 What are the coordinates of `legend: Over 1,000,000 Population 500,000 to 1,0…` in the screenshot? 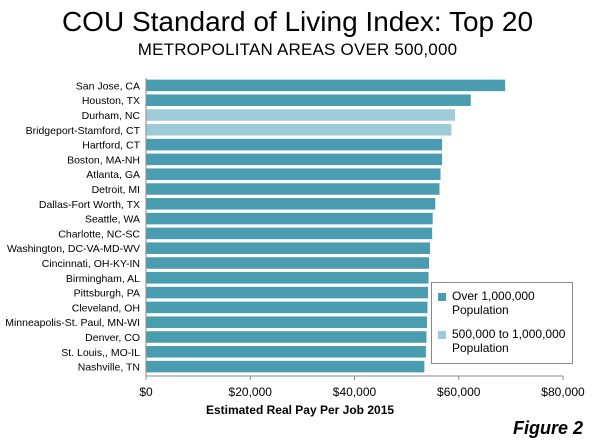 It's located at (502, 323).